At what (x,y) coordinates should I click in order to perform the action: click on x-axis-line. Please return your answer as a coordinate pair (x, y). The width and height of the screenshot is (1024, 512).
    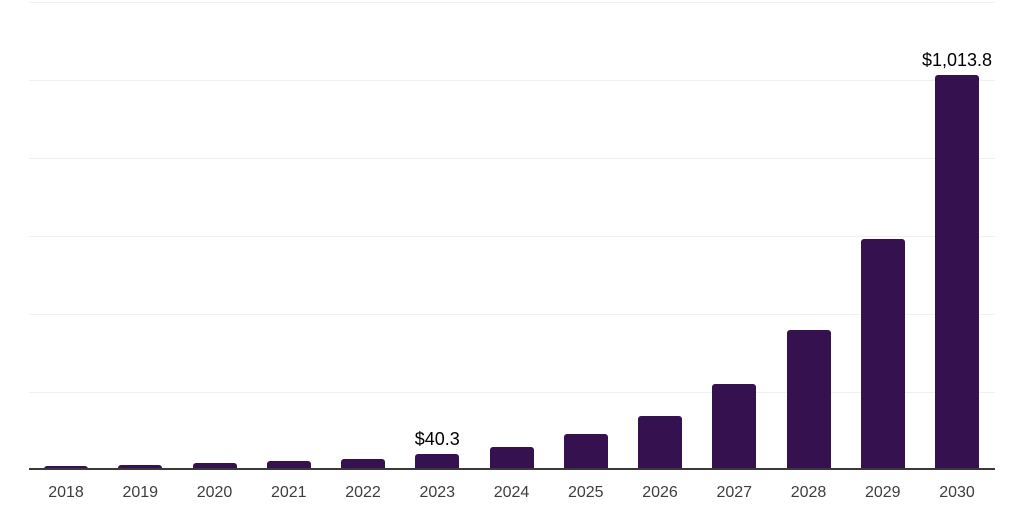
    Looking at the image, I should click on (512, 469).